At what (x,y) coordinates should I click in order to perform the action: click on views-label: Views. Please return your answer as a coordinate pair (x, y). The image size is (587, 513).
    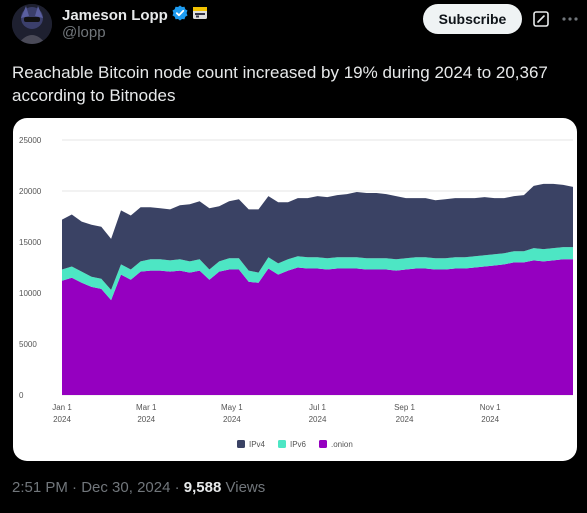
    Looking at the image, I should click on (245, 487).